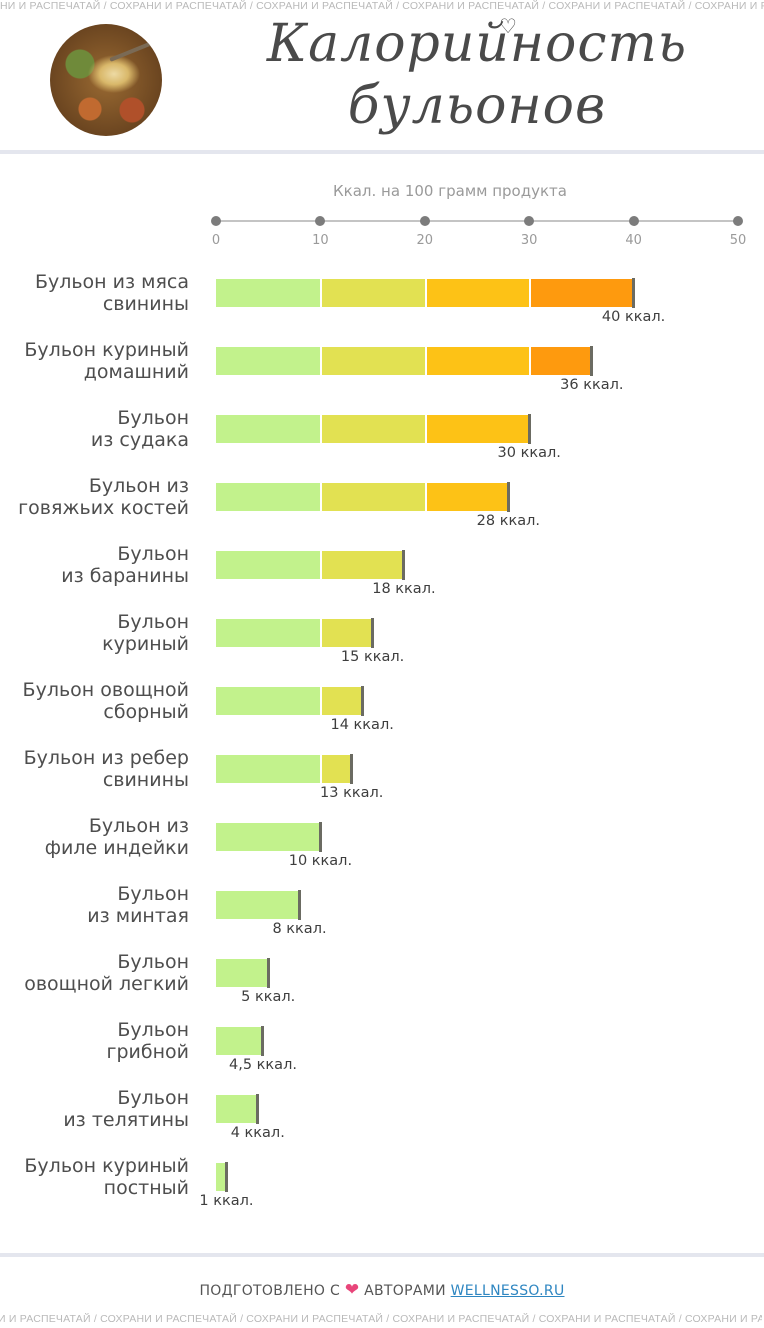 Image resolution: width=764 pixels, height=1328 pixels. I want to click on value-label: 1 ккал., so click(226, 1201).